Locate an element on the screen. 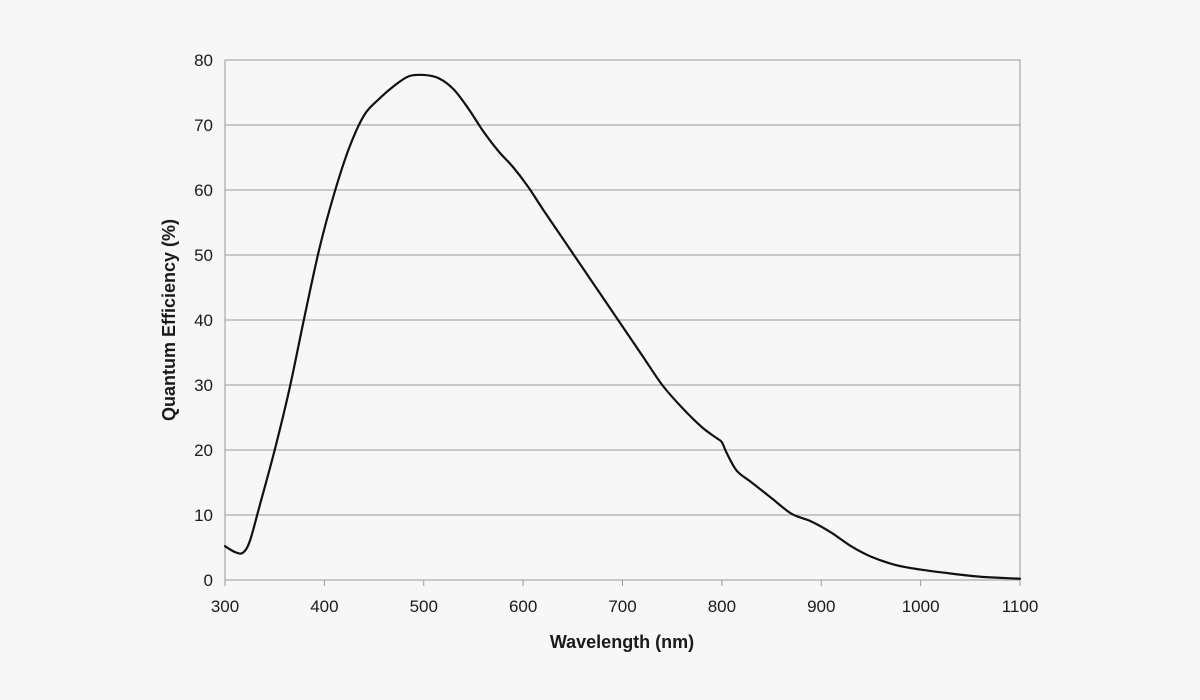 This screenshot has height=700, width=1200. x-tick-label: 500 is located at coordinates (424, 606).